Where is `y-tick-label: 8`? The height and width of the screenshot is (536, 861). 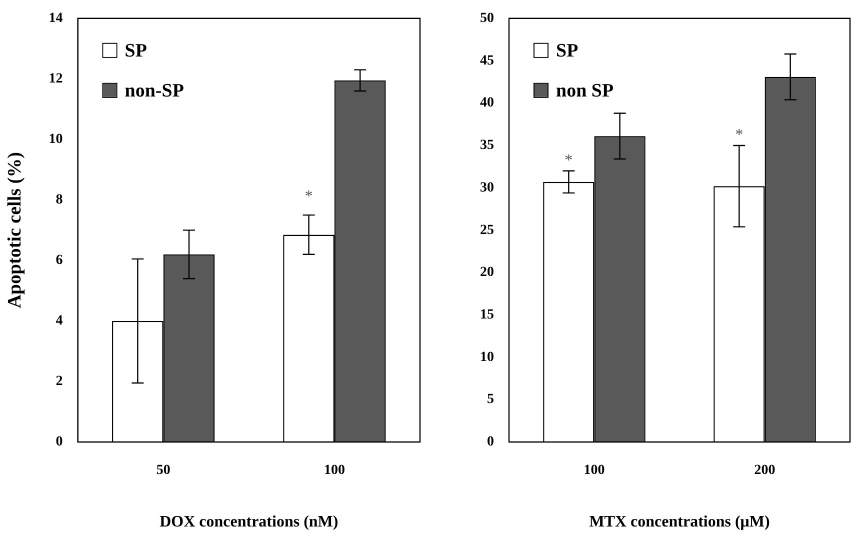 y-tick-label: 8 is located at coordinates (59, 200).